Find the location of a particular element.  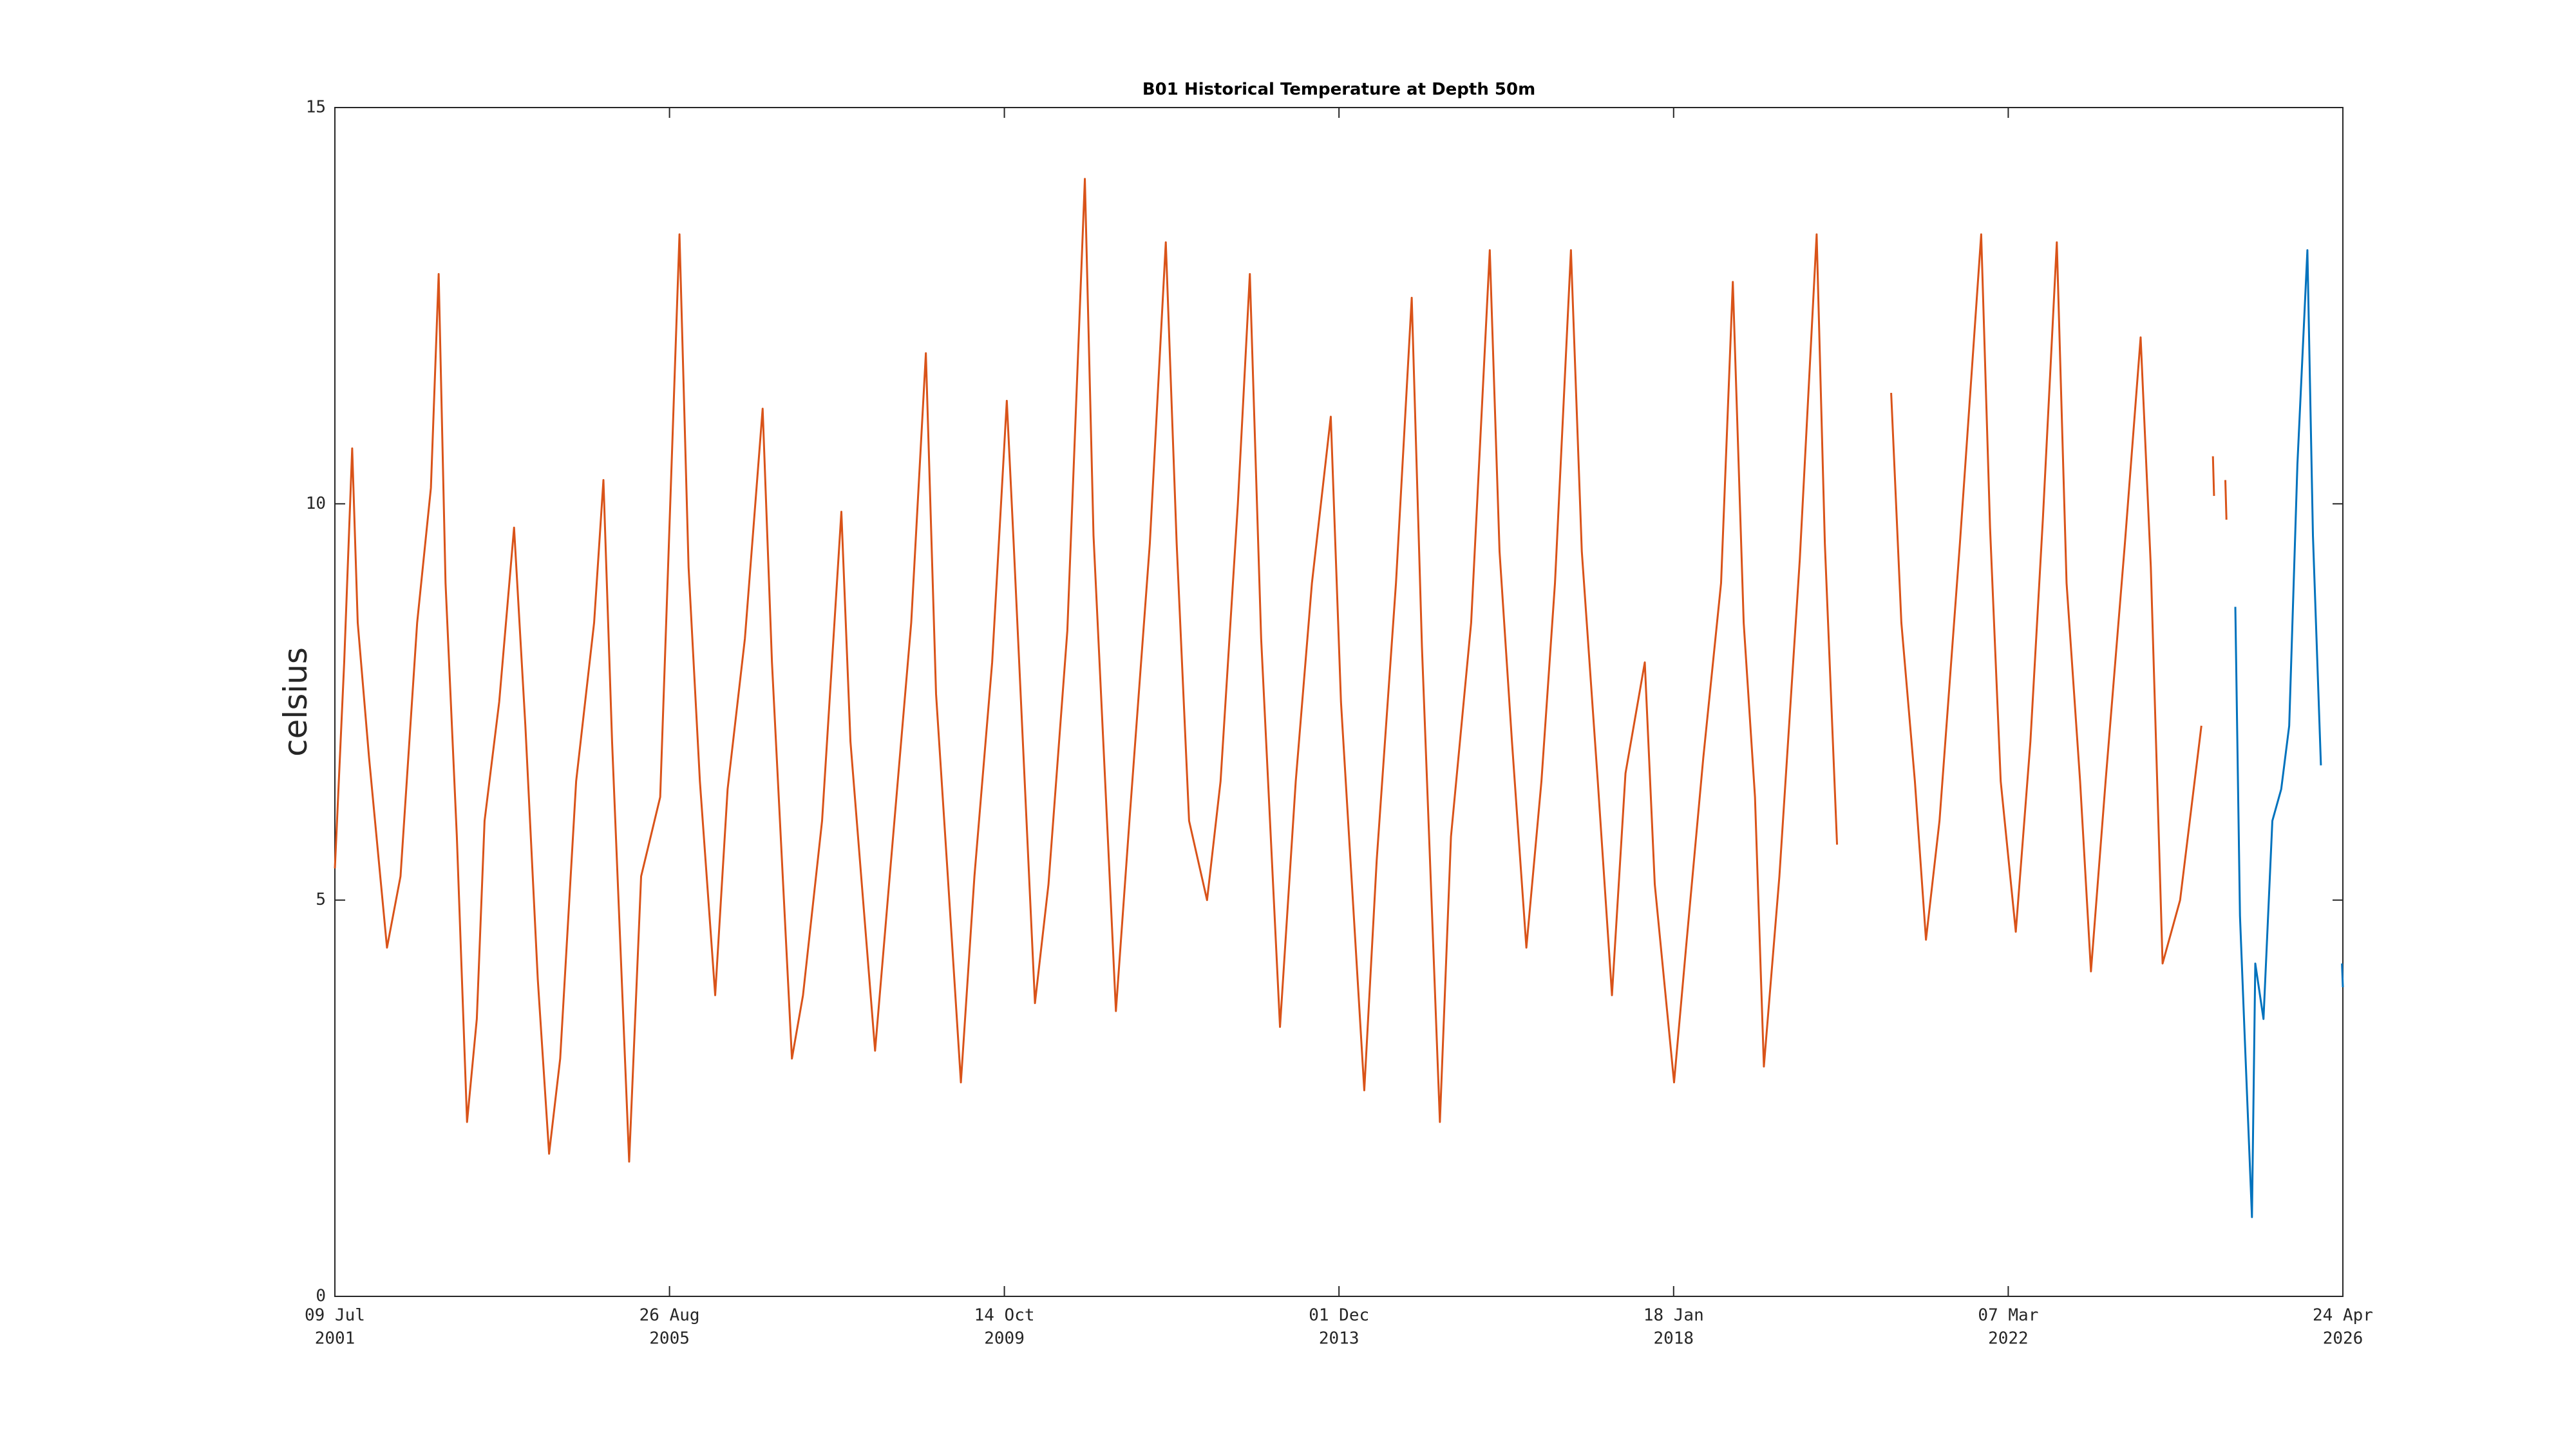

x-tick-label: 14 Oct is located at coordinates (1005, 1316).